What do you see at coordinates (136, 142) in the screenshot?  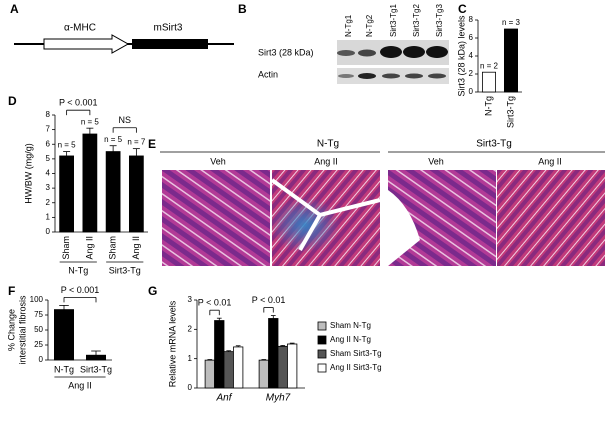 I see `bar-label: n = 7` at bounding box center [136, 142].